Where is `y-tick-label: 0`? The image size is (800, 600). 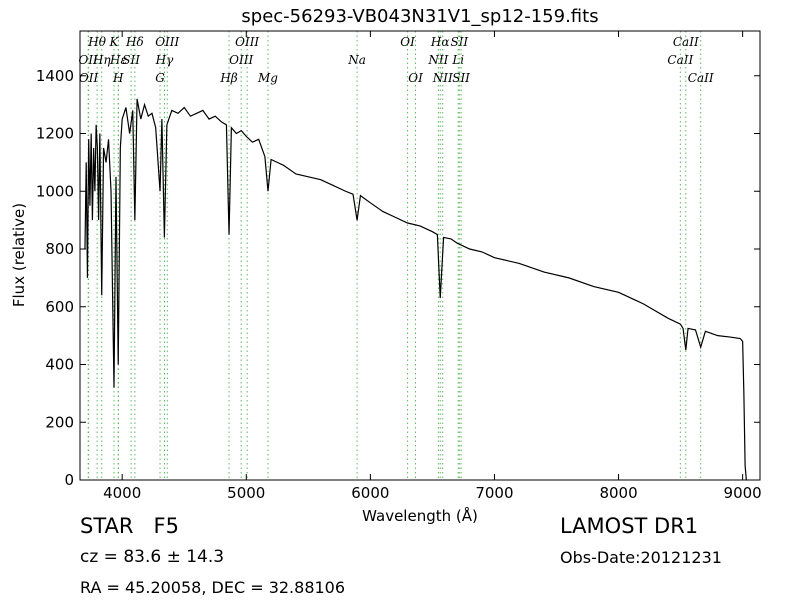
y-tick-label: 0 is located at coordinates (69, 480).